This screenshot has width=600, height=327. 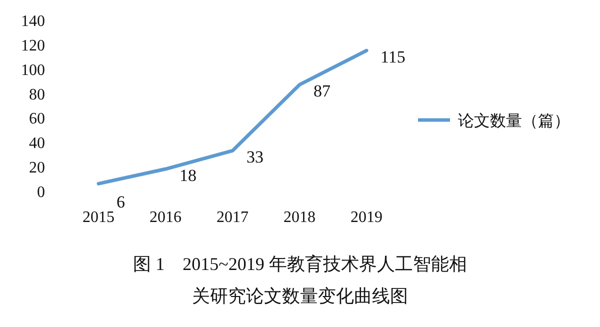 What do you see at coordinates (514, 121) in the screenshot?
I see `legend-label: 论文数量（篇）` at bounding box center [514, 121].